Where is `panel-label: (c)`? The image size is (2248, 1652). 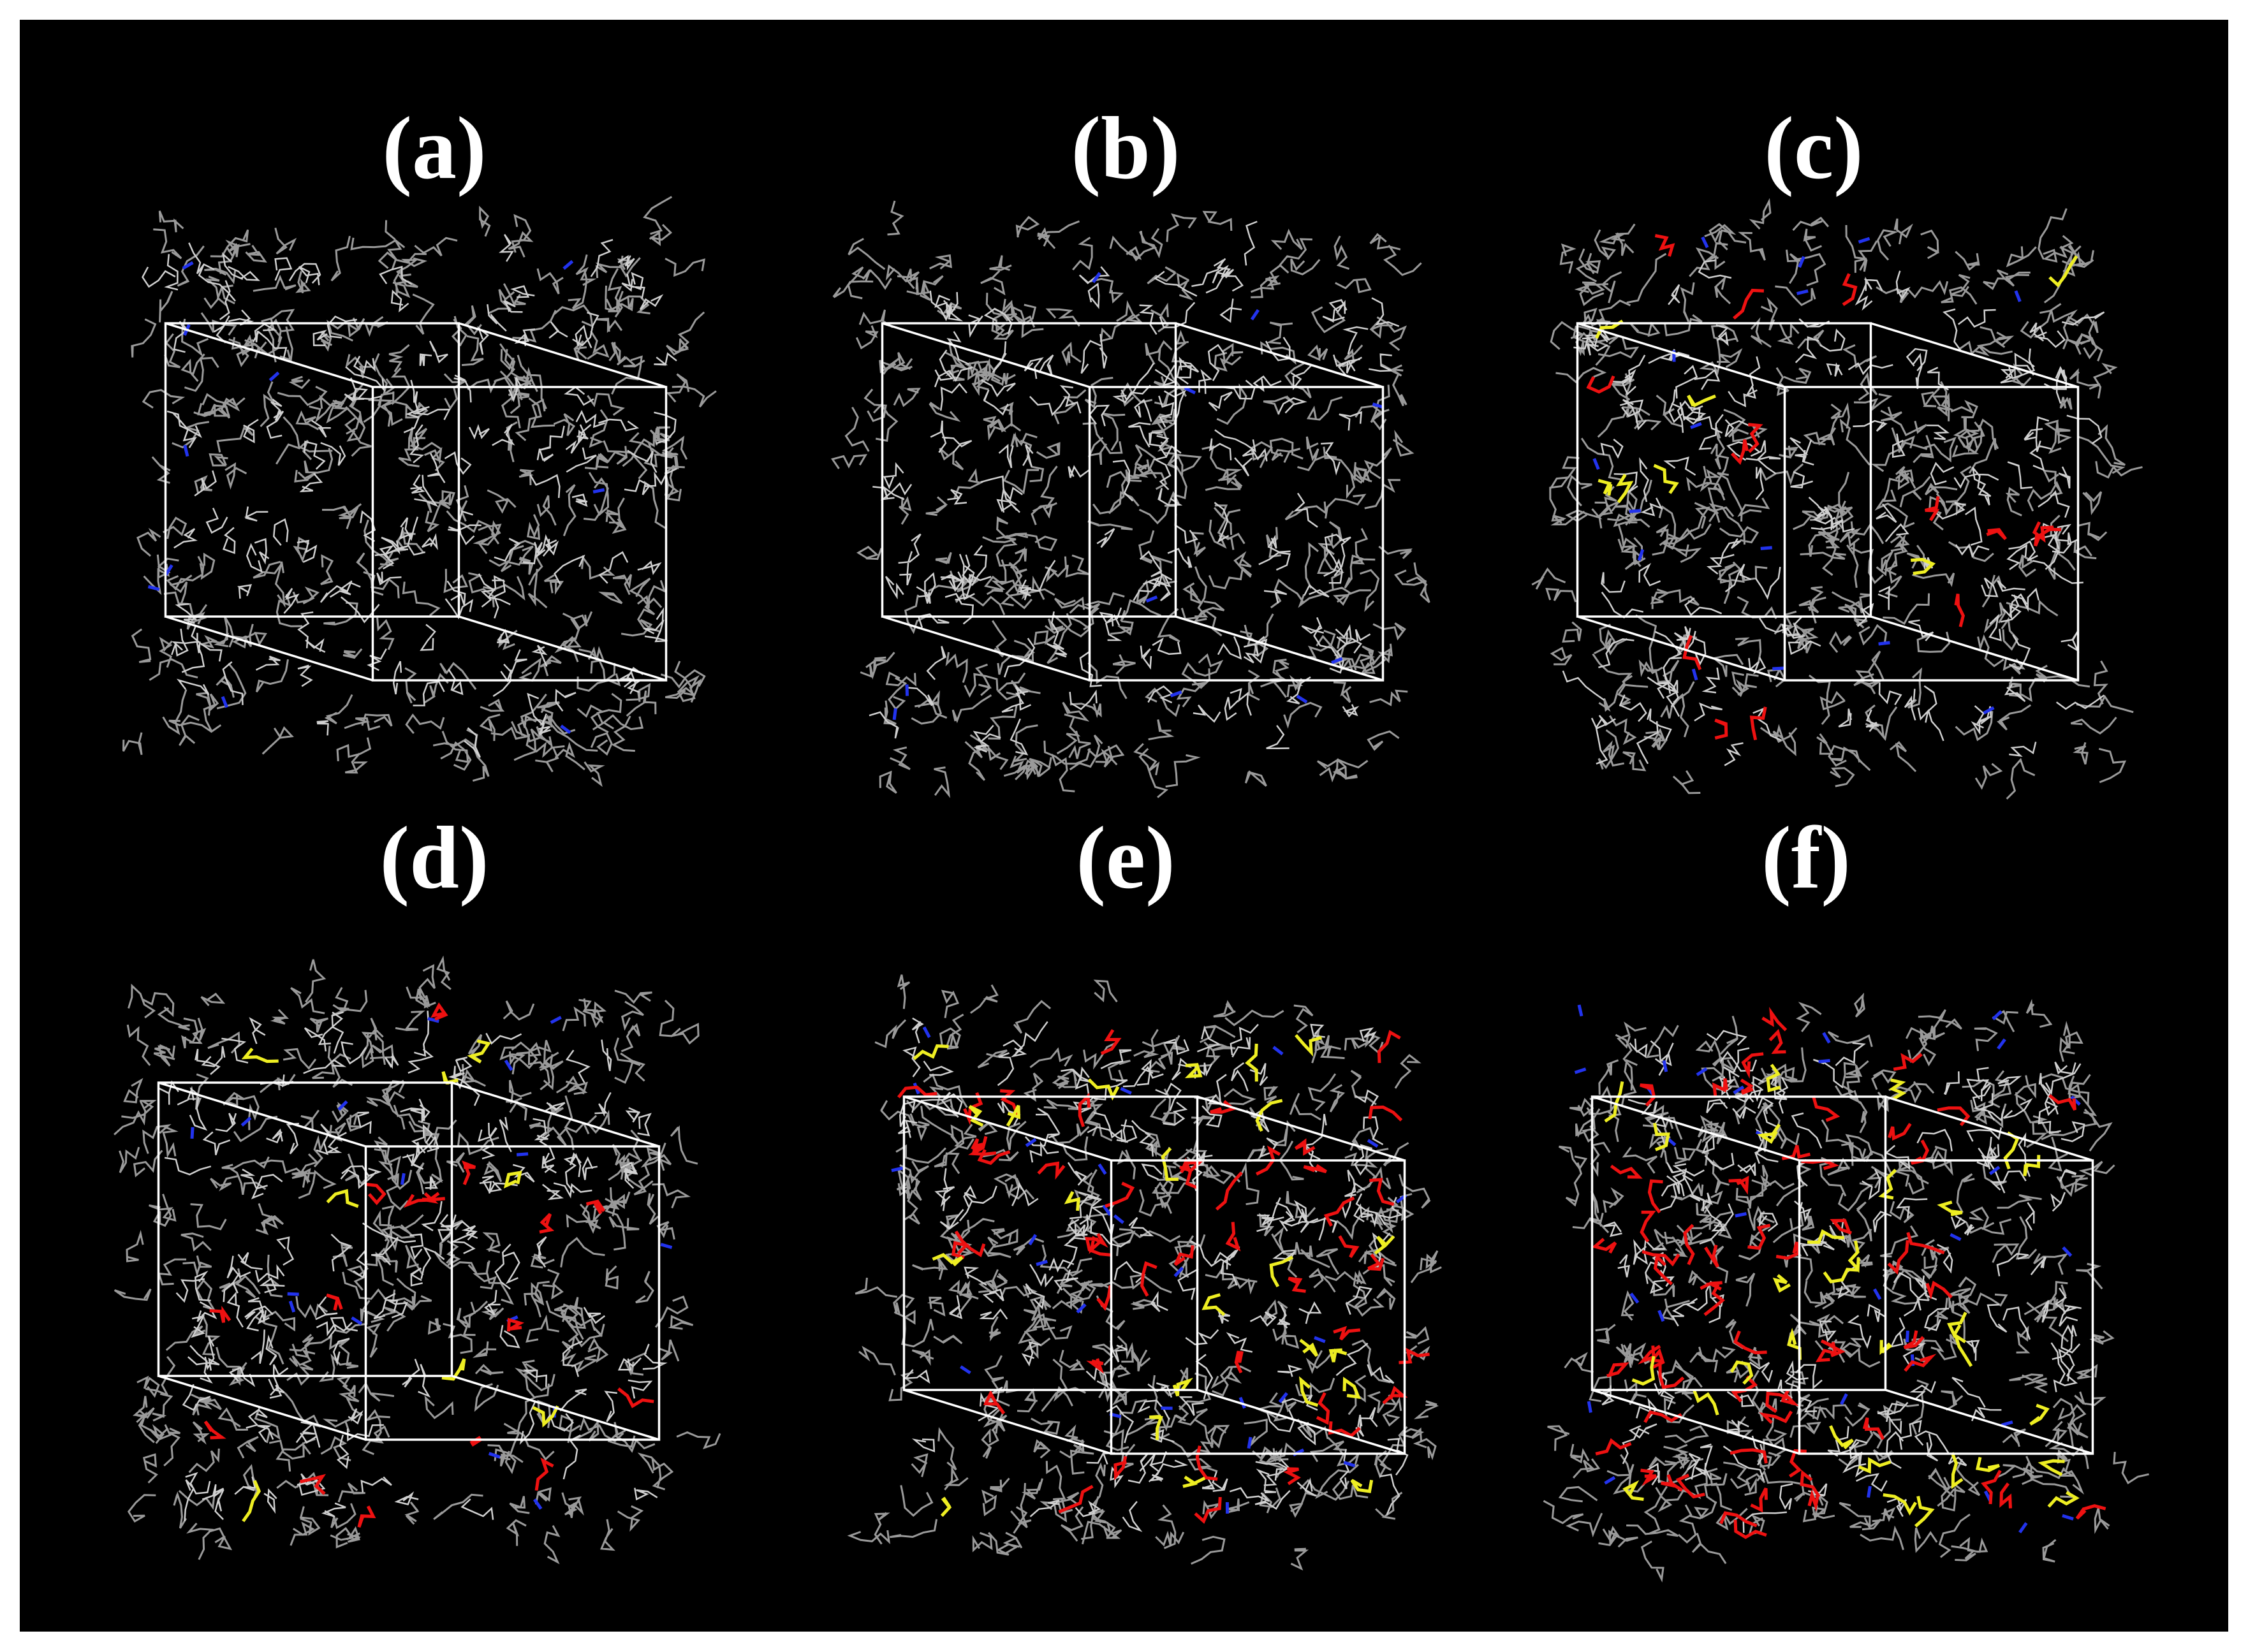 panel-label: (c) is located at coordinates (1813, 149).